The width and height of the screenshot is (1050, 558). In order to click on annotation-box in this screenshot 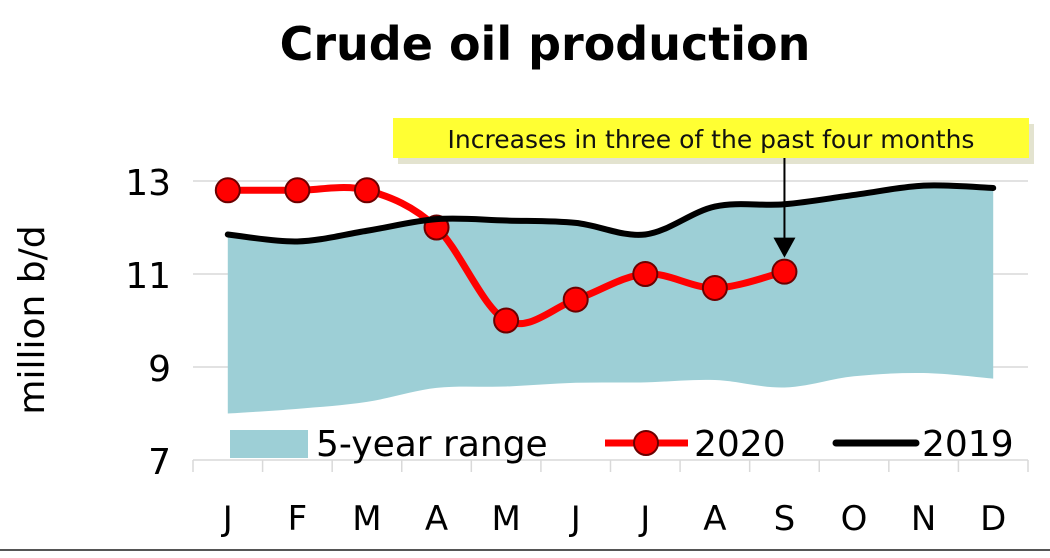, I will do `click(711, 138)`.